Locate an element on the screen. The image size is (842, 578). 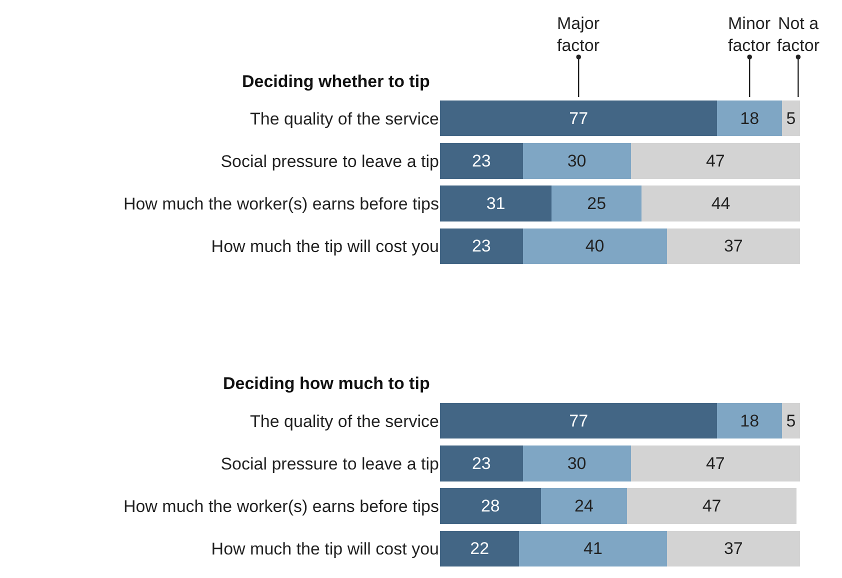
data-label: 40 is located at coordinates (594, 246).